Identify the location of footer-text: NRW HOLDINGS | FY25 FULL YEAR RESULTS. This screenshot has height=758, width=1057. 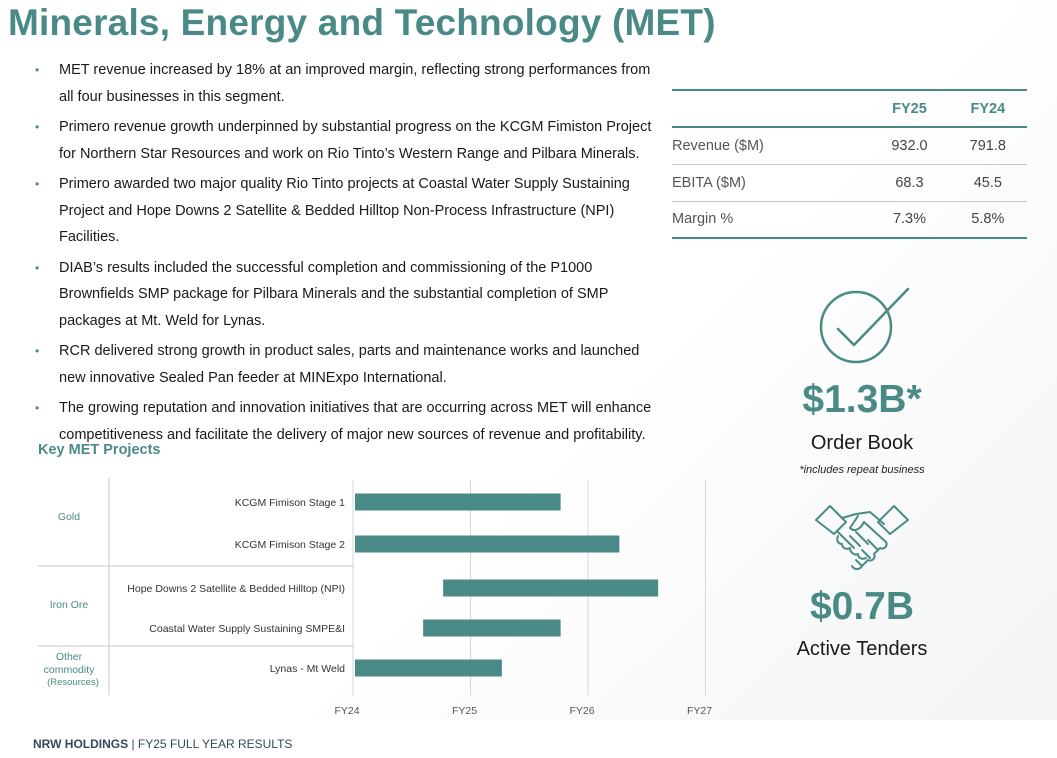
(162, 744).